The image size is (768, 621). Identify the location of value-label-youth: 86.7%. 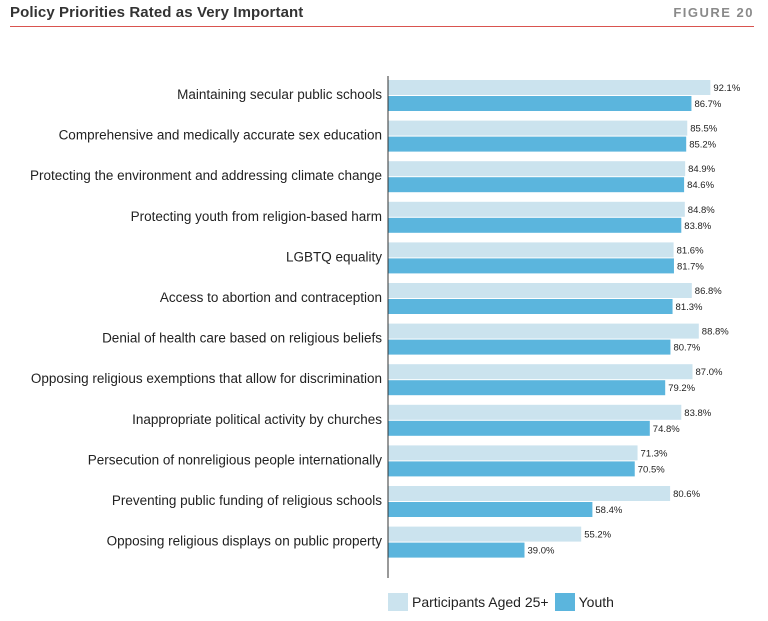
(707, 104).